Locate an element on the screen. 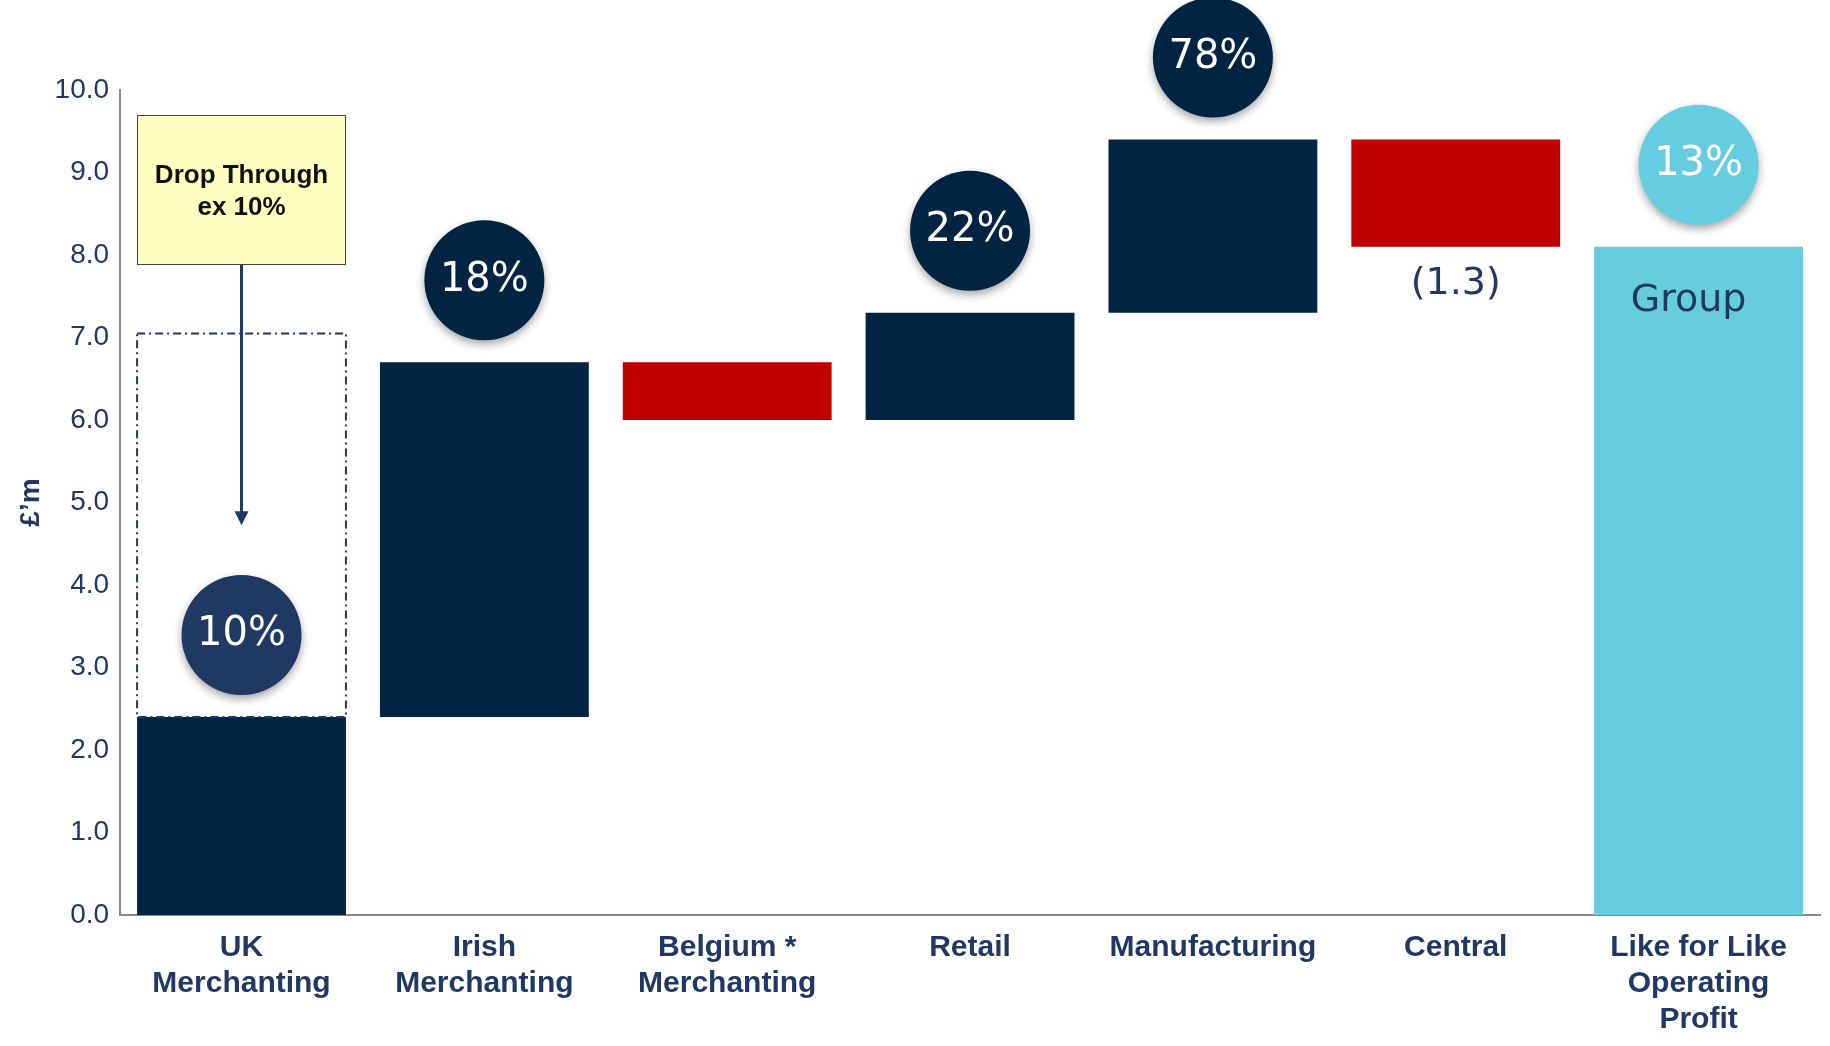  annotation: 18% is located at coordinates (484, 276).